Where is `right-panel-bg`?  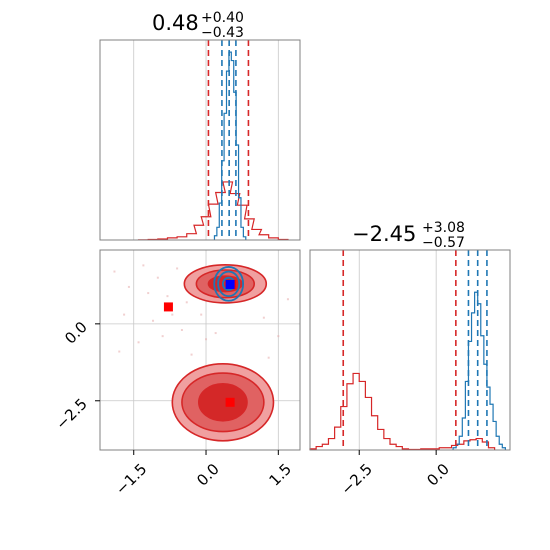 right-panel-bg is located at coordinates (410, 350).